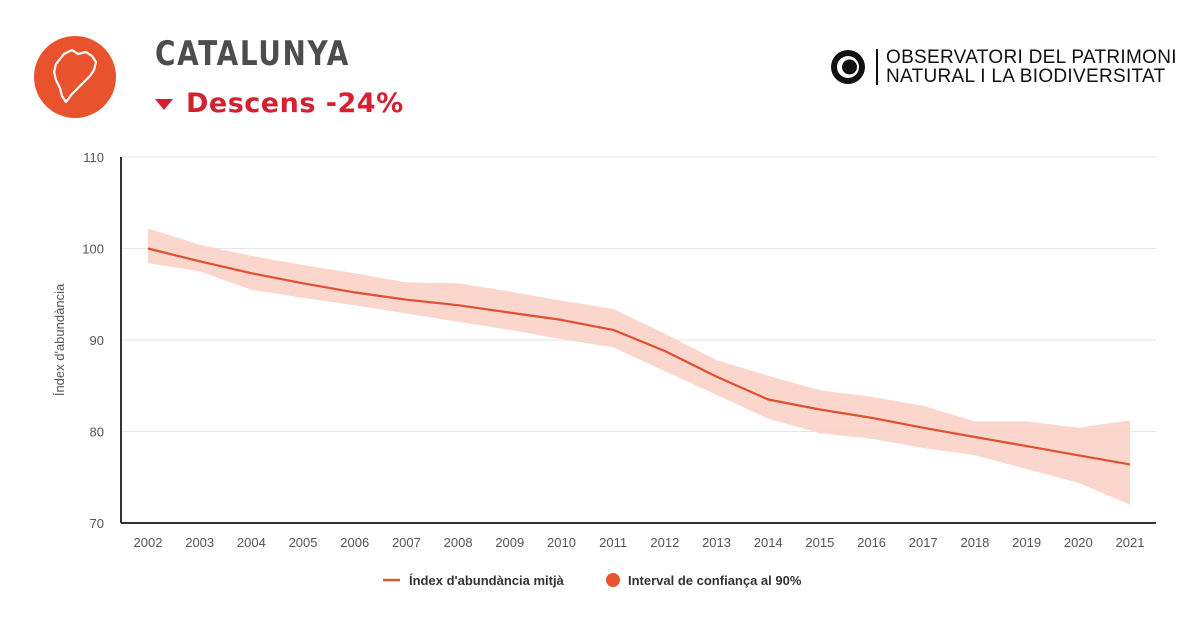 The height and width of the screenshot is (626, 1200). What do you see at coordinates (877, 67) in the screenshot?
I see `brand-separator` at bounding box center [877, 67].